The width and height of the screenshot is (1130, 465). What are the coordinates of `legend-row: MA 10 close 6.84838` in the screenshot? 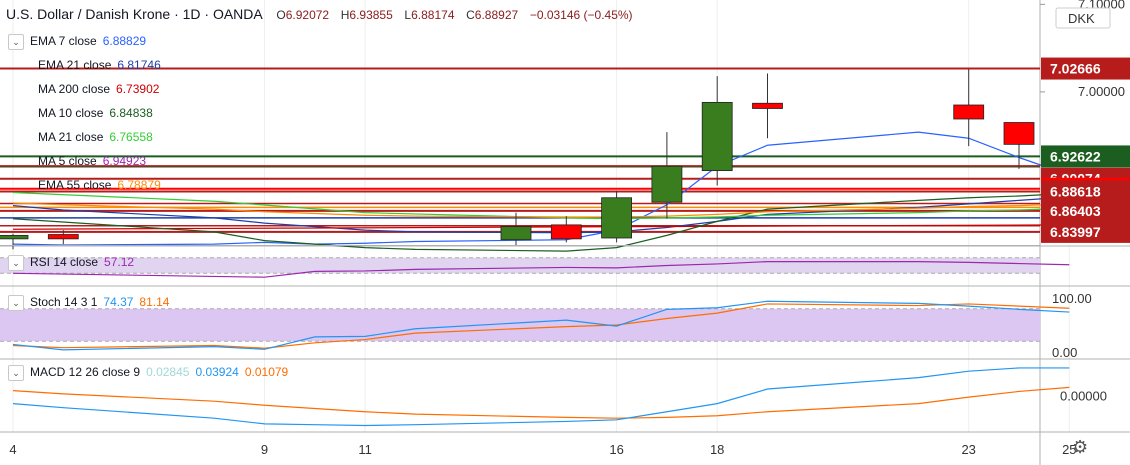 It's located at (95, 113).